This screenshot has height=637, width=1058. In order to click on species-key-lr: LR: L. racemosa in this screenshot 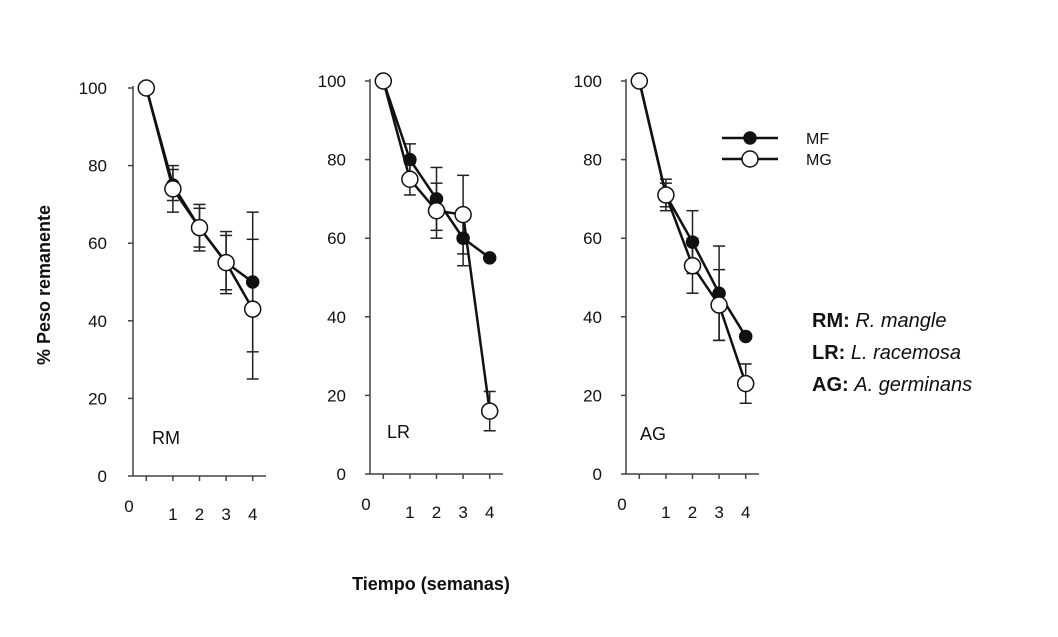, I will do `click(886, 353)`.